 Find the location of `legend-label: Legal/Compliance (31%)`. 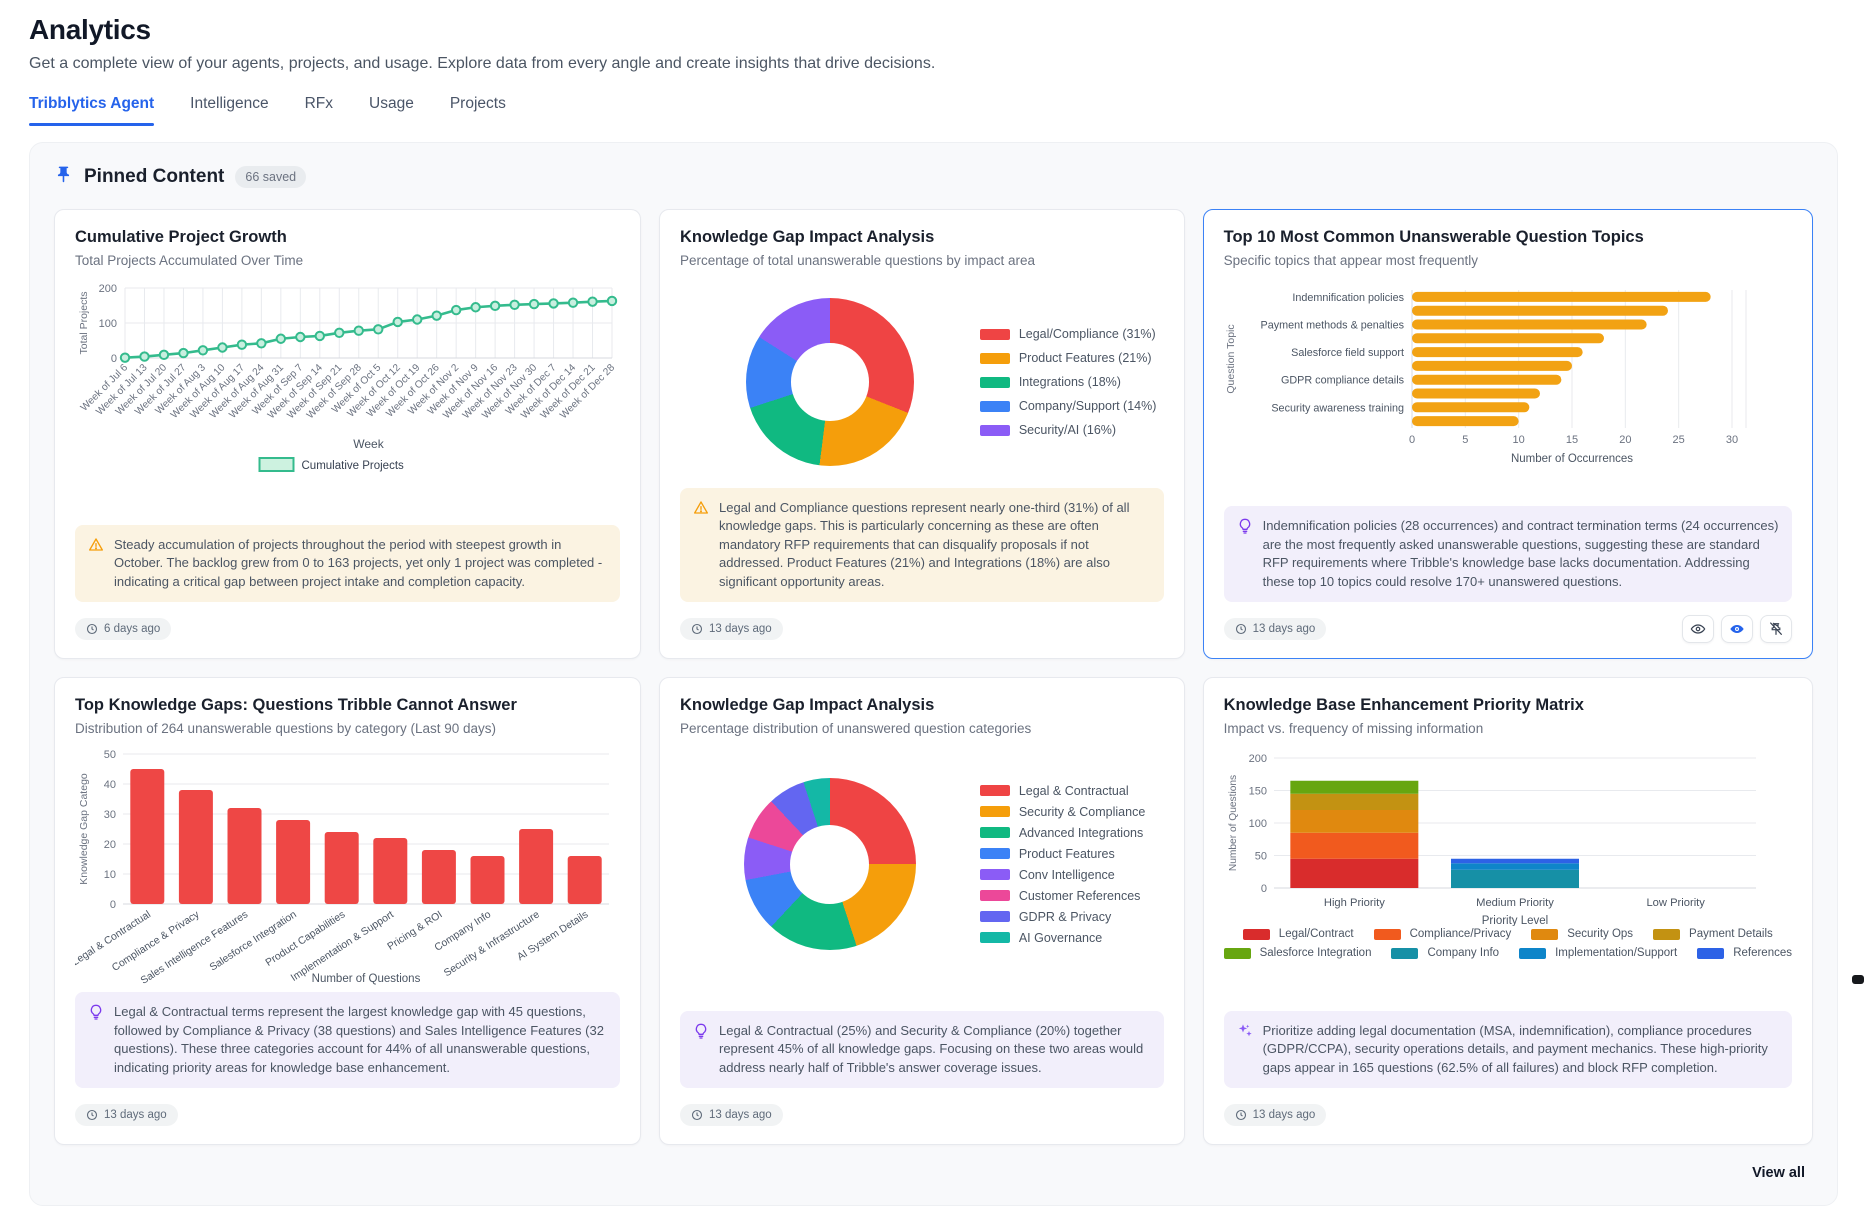

legend-label: Legal/Compliance (31%) is located at coordinates (1087, 334).